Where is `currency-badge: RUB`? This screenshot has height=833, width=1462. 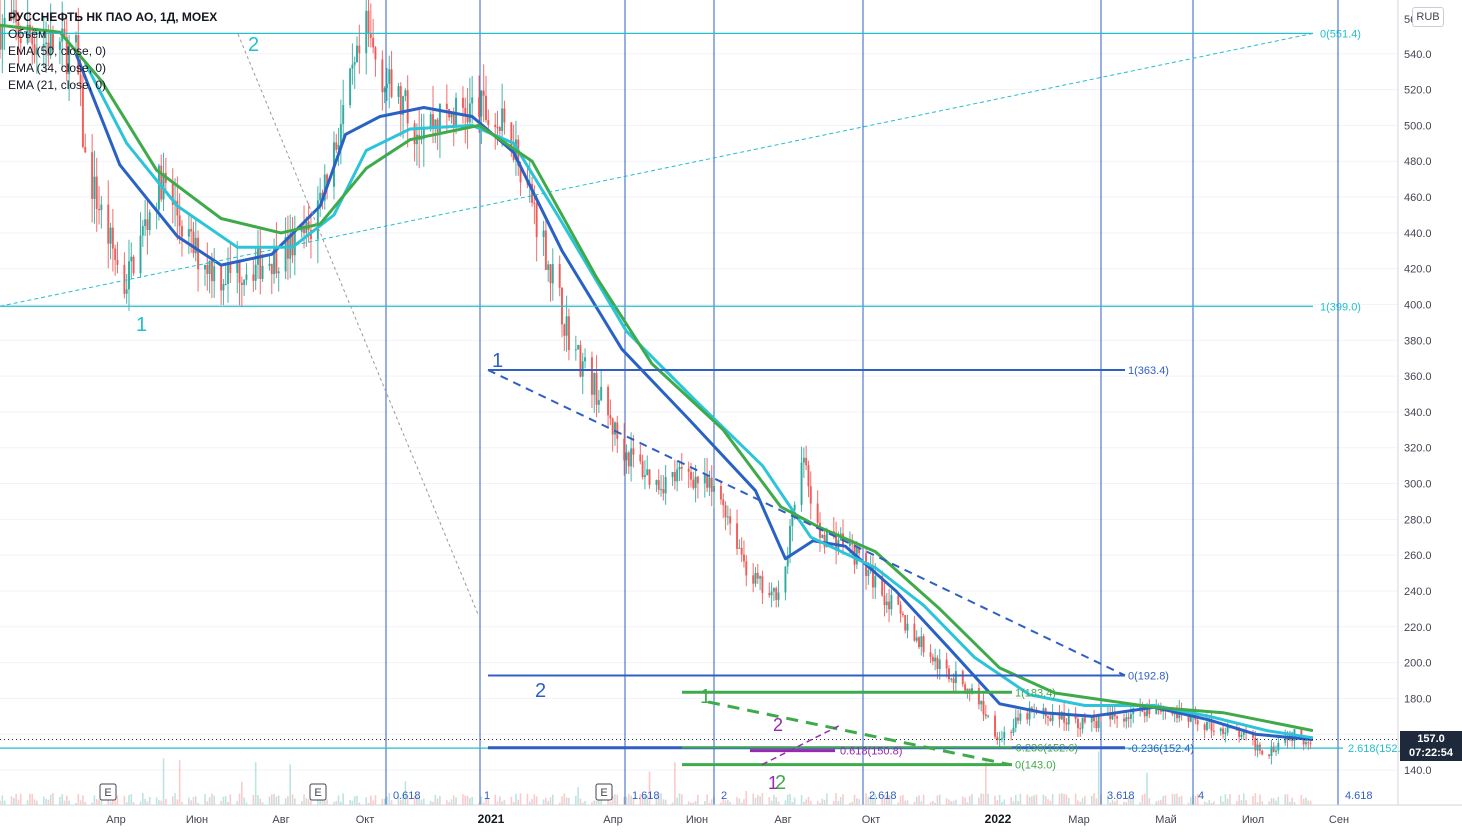
currency-badge: RUB is located at coordinates (1428, 17).